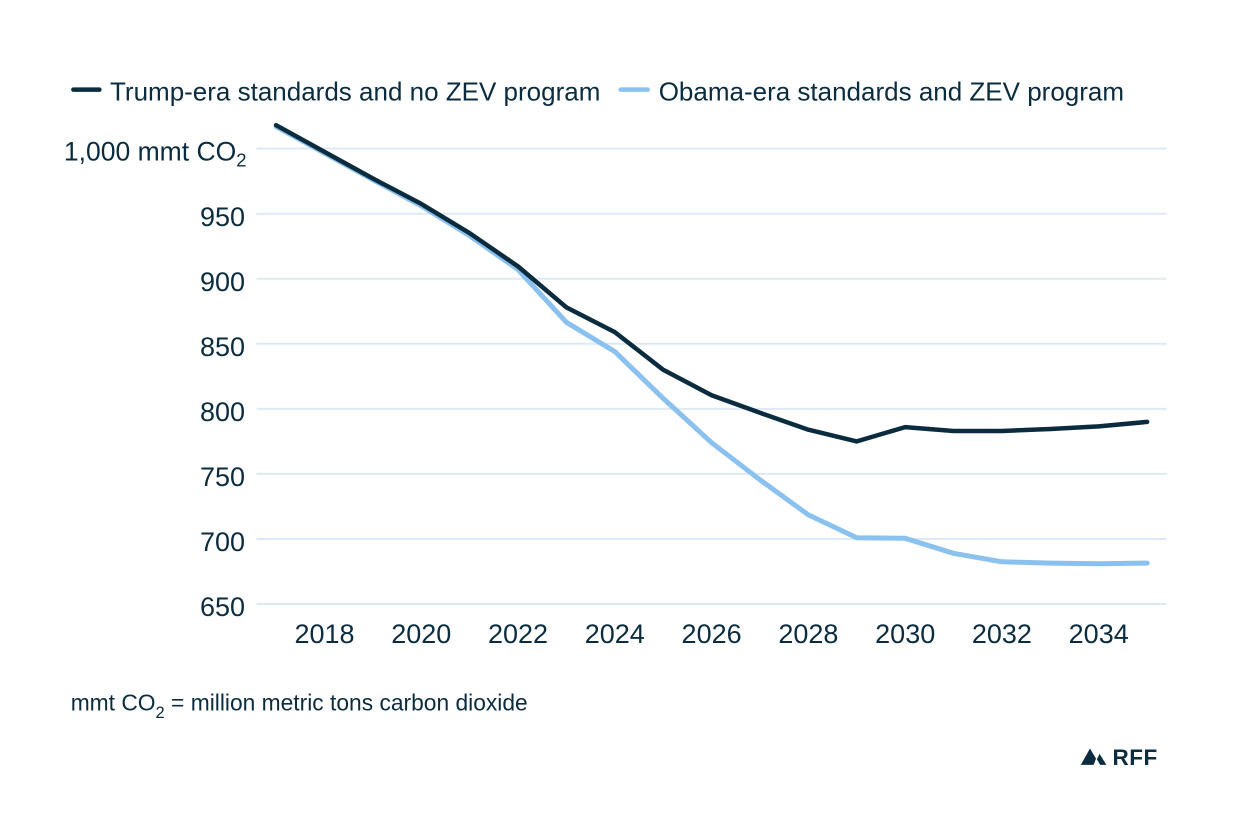 The height and width of the screenshot is (840, 1240). What do you see at coordinates (712, 634) in the screenshot?
I see `svg-text: 2026` at bounding box center [712, 634].